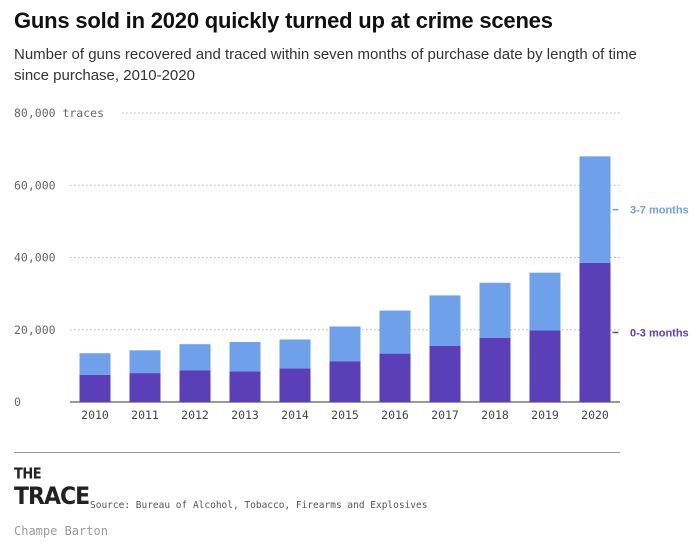  I want to click on x-tick-label: 2019, so click(545, 415).